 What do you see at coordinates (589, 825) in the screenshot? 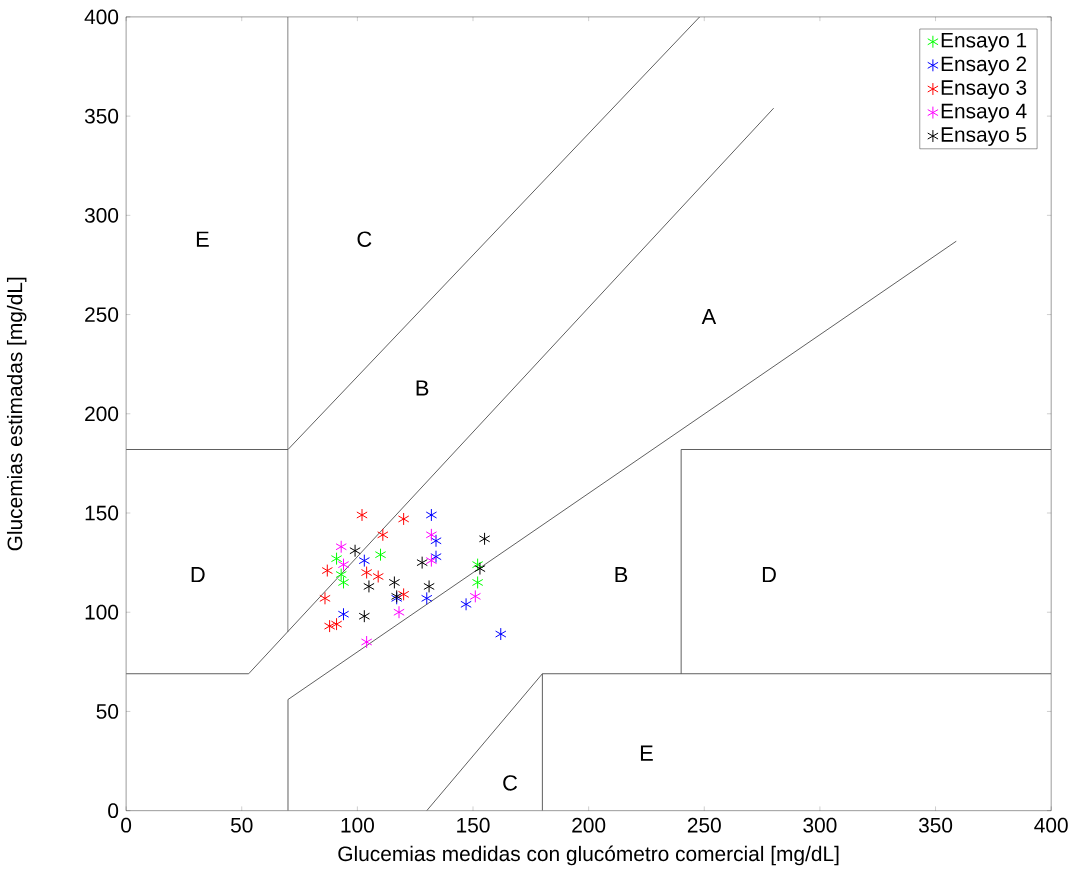
I see `x-tick-label: 200` at bounding box center [589, 825].